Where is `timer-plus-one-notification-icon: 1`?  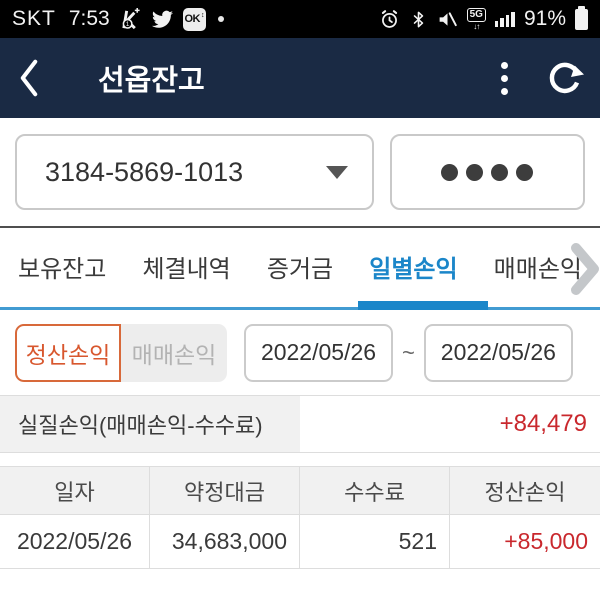 timer-plus-one-notification-icon: 1 is located at coordinates (131, 18).